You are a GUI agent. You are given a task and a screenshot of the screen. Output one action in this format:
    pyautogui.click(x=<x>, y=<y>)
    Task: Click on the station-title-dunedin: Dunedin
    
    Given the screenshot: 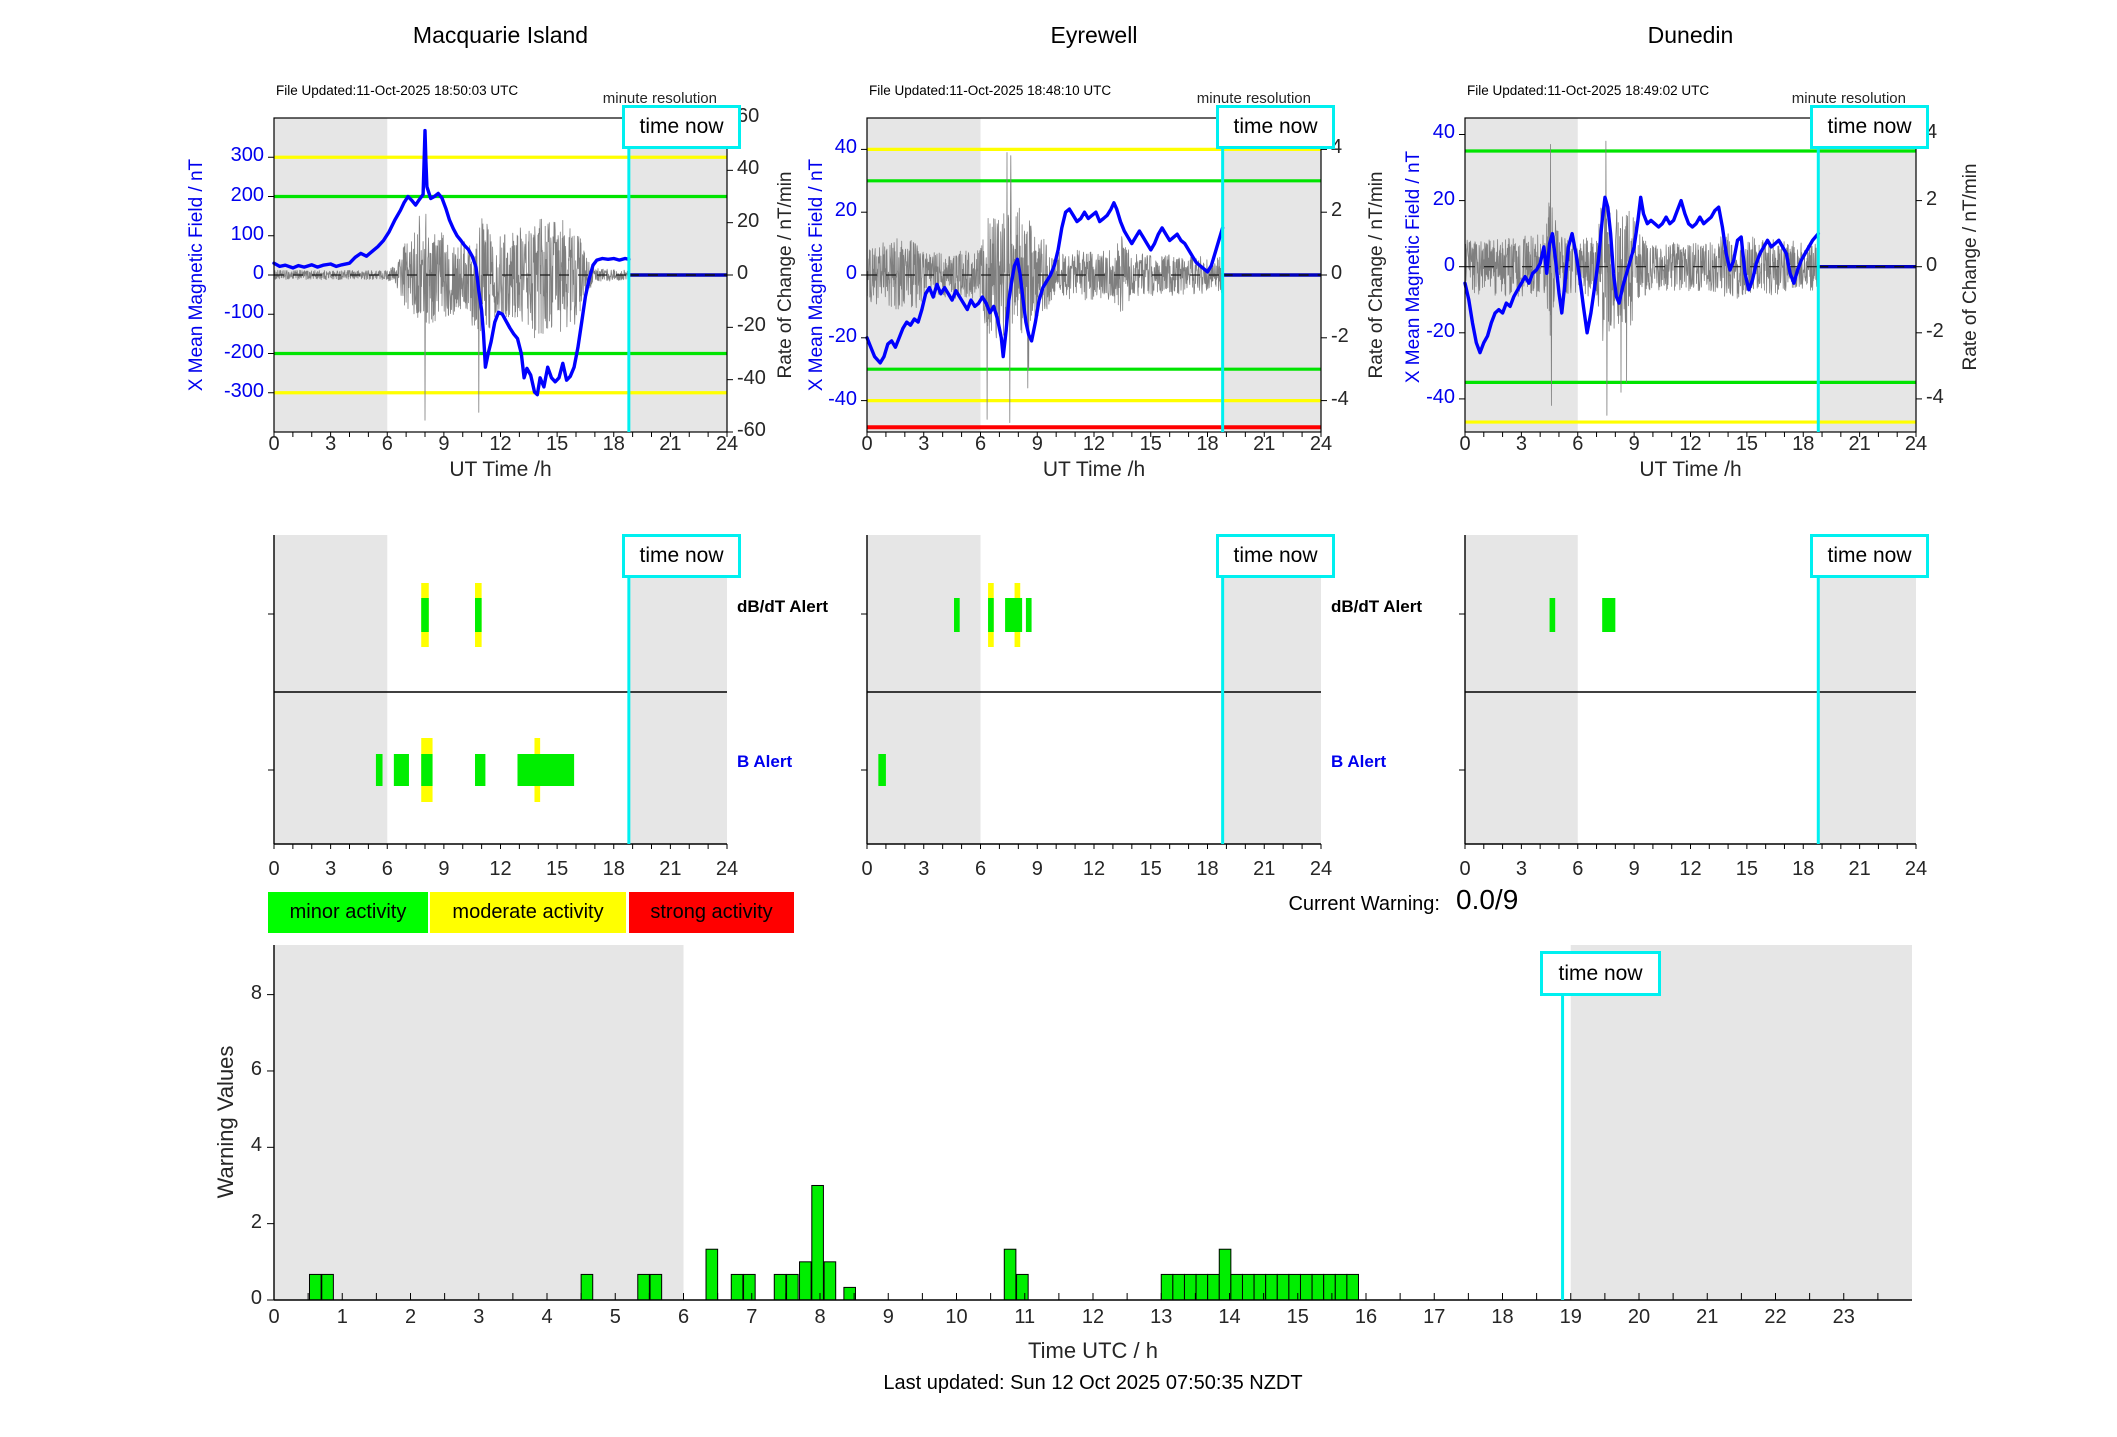 What is the action you would take?
    pyautogui.click(x=1690, y=35)
    